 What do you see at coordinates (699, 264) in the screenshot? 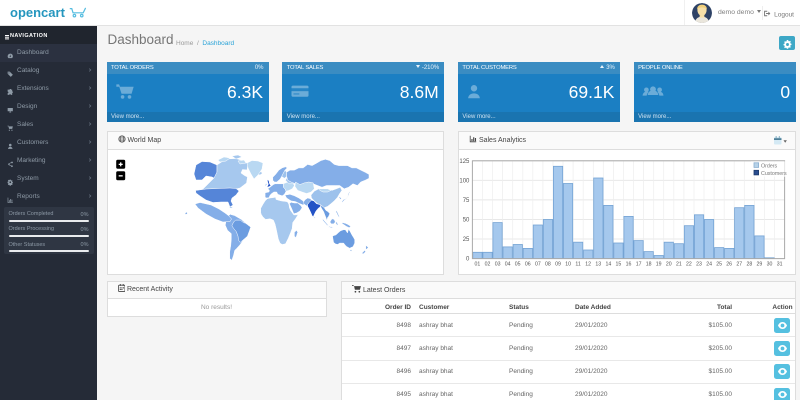
I see `svg-text: 23` at bounding box center [699, 264].